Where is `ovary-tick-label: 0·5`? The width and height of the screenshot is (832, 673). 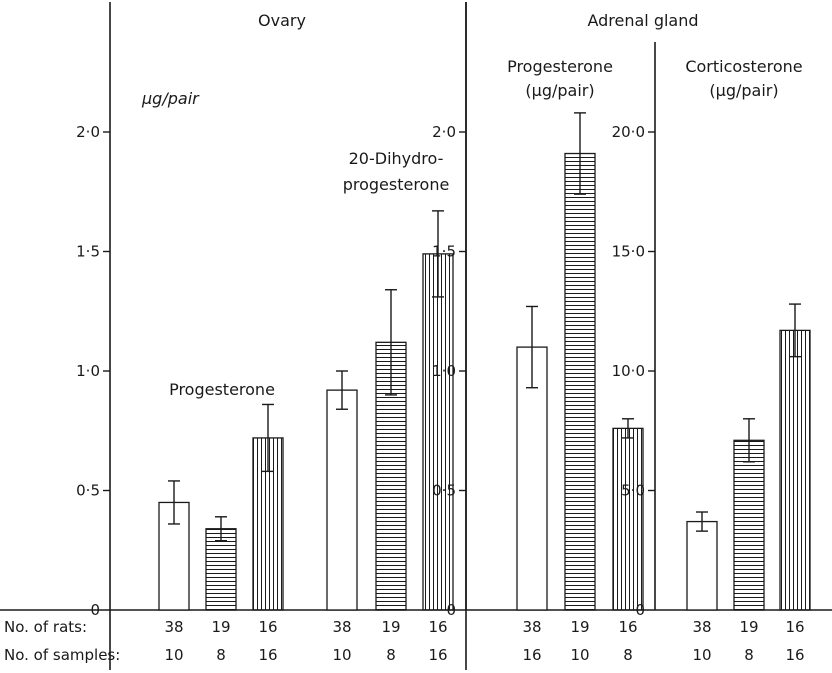 ovary-tick-label: 0·5 is located at coordinates (88, 491).